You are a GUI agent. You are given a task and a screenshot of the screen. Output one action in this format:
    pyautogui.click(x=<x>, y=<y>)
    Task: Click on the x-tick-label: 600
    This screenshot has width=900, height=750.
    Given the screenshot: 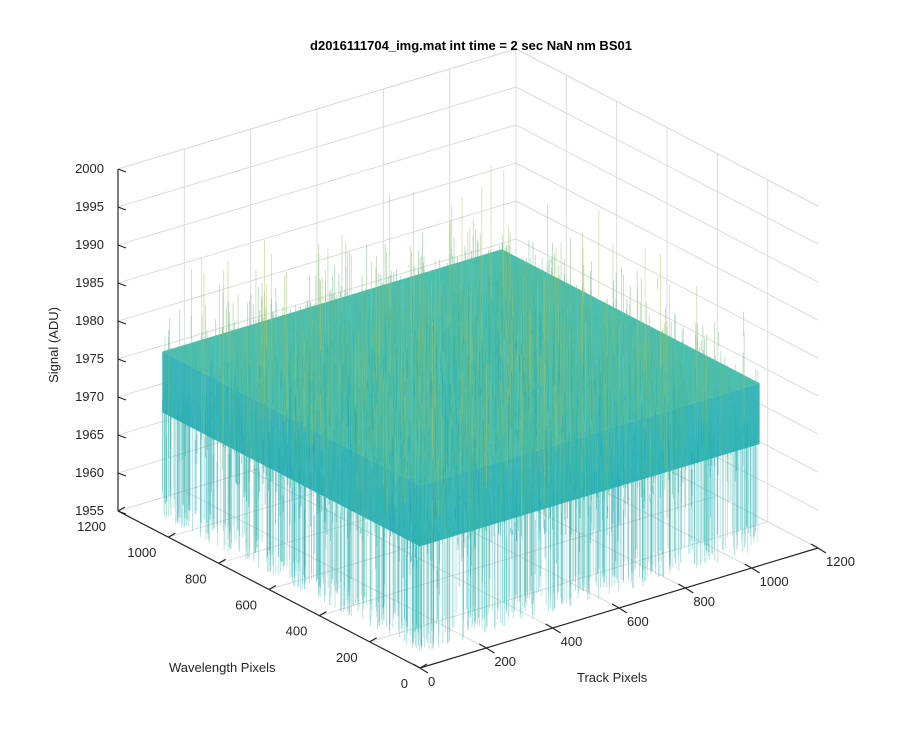 What is the action you would take?
    pyautogui.click(x=638, y=621)
    